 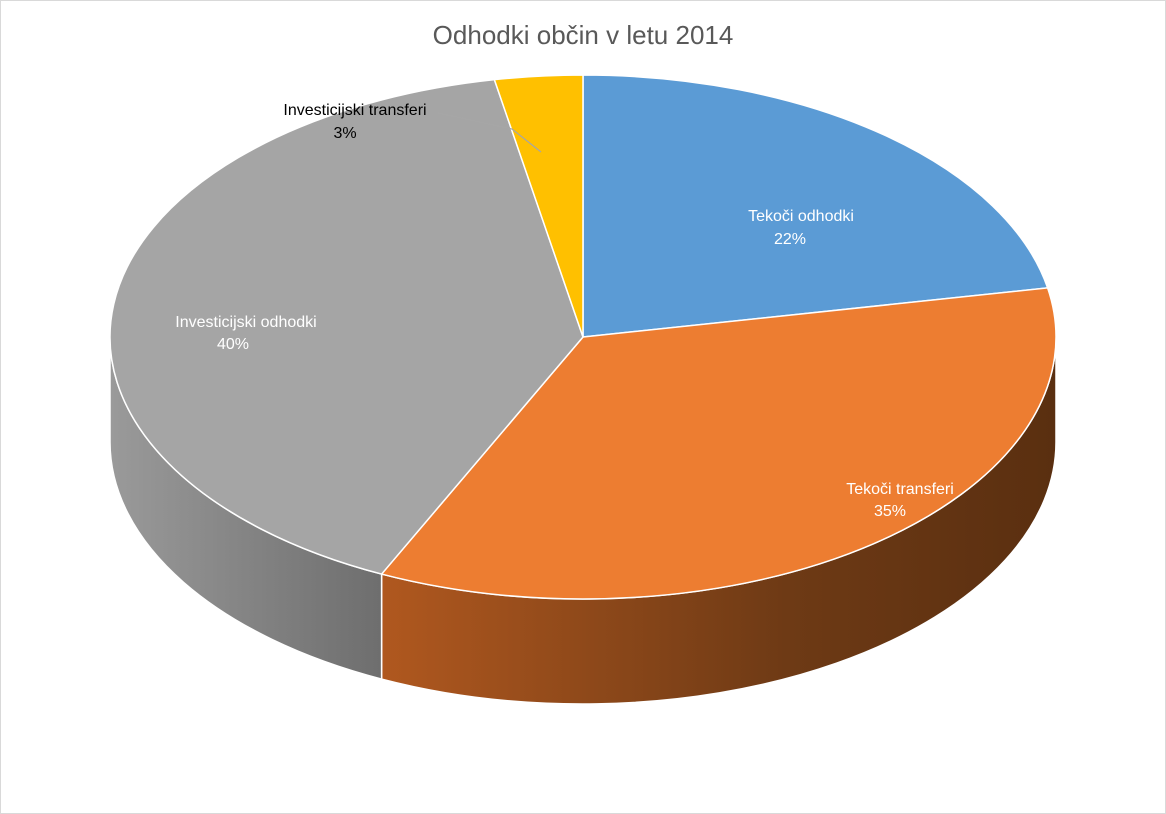 I want to click on slice-label-investicijski-odhodki: Investicijski odhodki, so click(x=245, y=322).